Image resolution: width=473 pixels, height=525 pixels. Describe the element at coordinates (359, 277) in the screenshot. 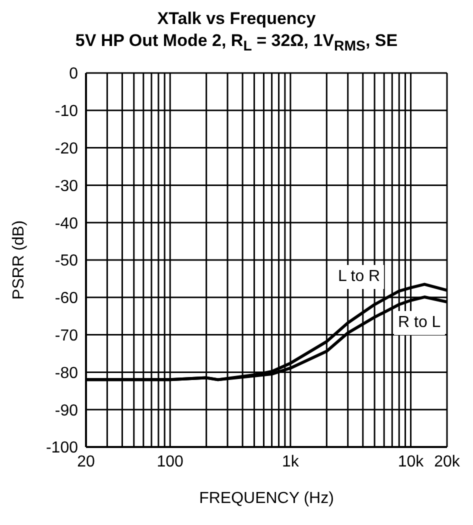

I see `annotation: L to R` at that location.